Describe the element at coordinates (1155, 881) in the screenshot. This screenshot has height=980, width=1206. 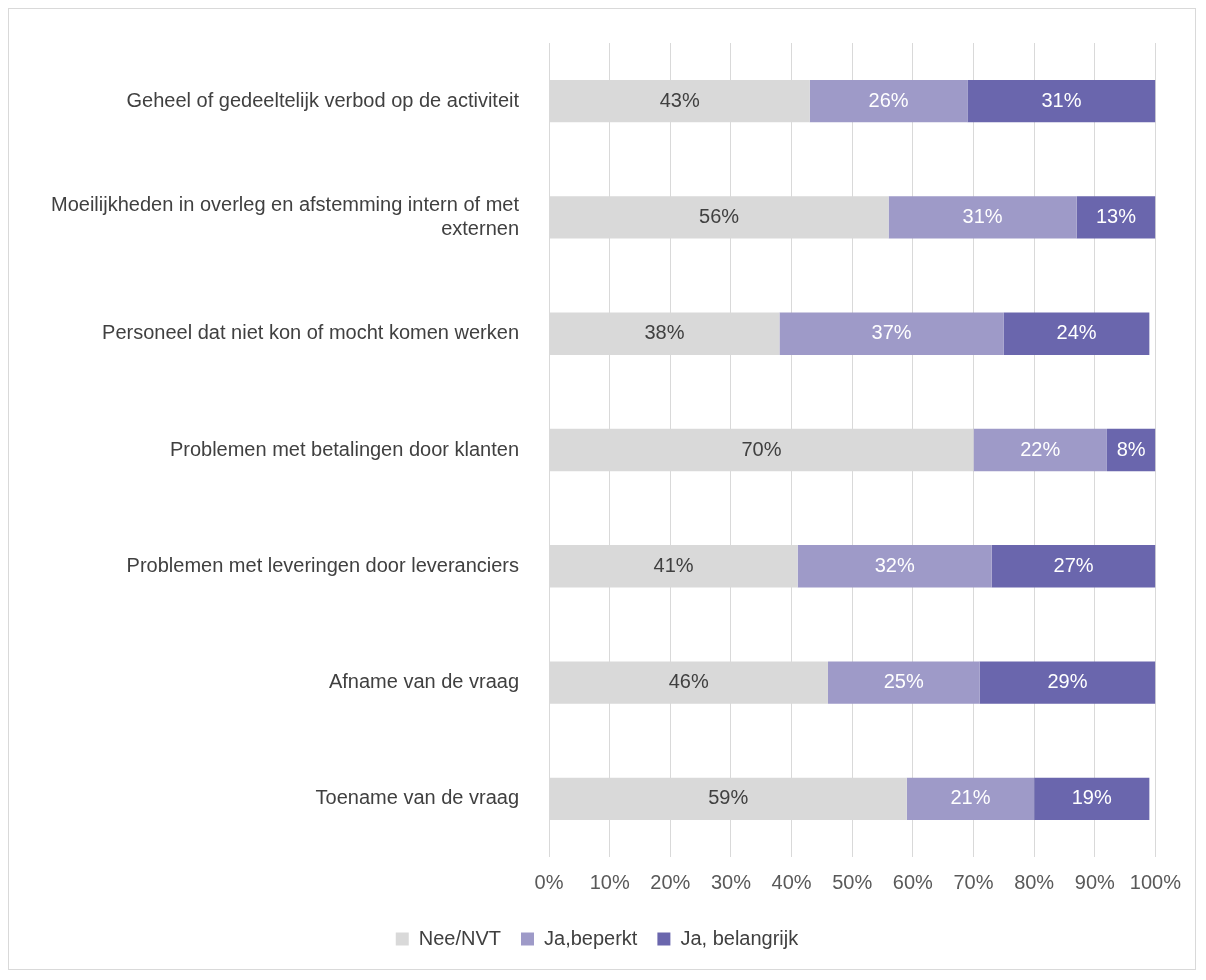
I see `x-tick-label: 100%` at that location.